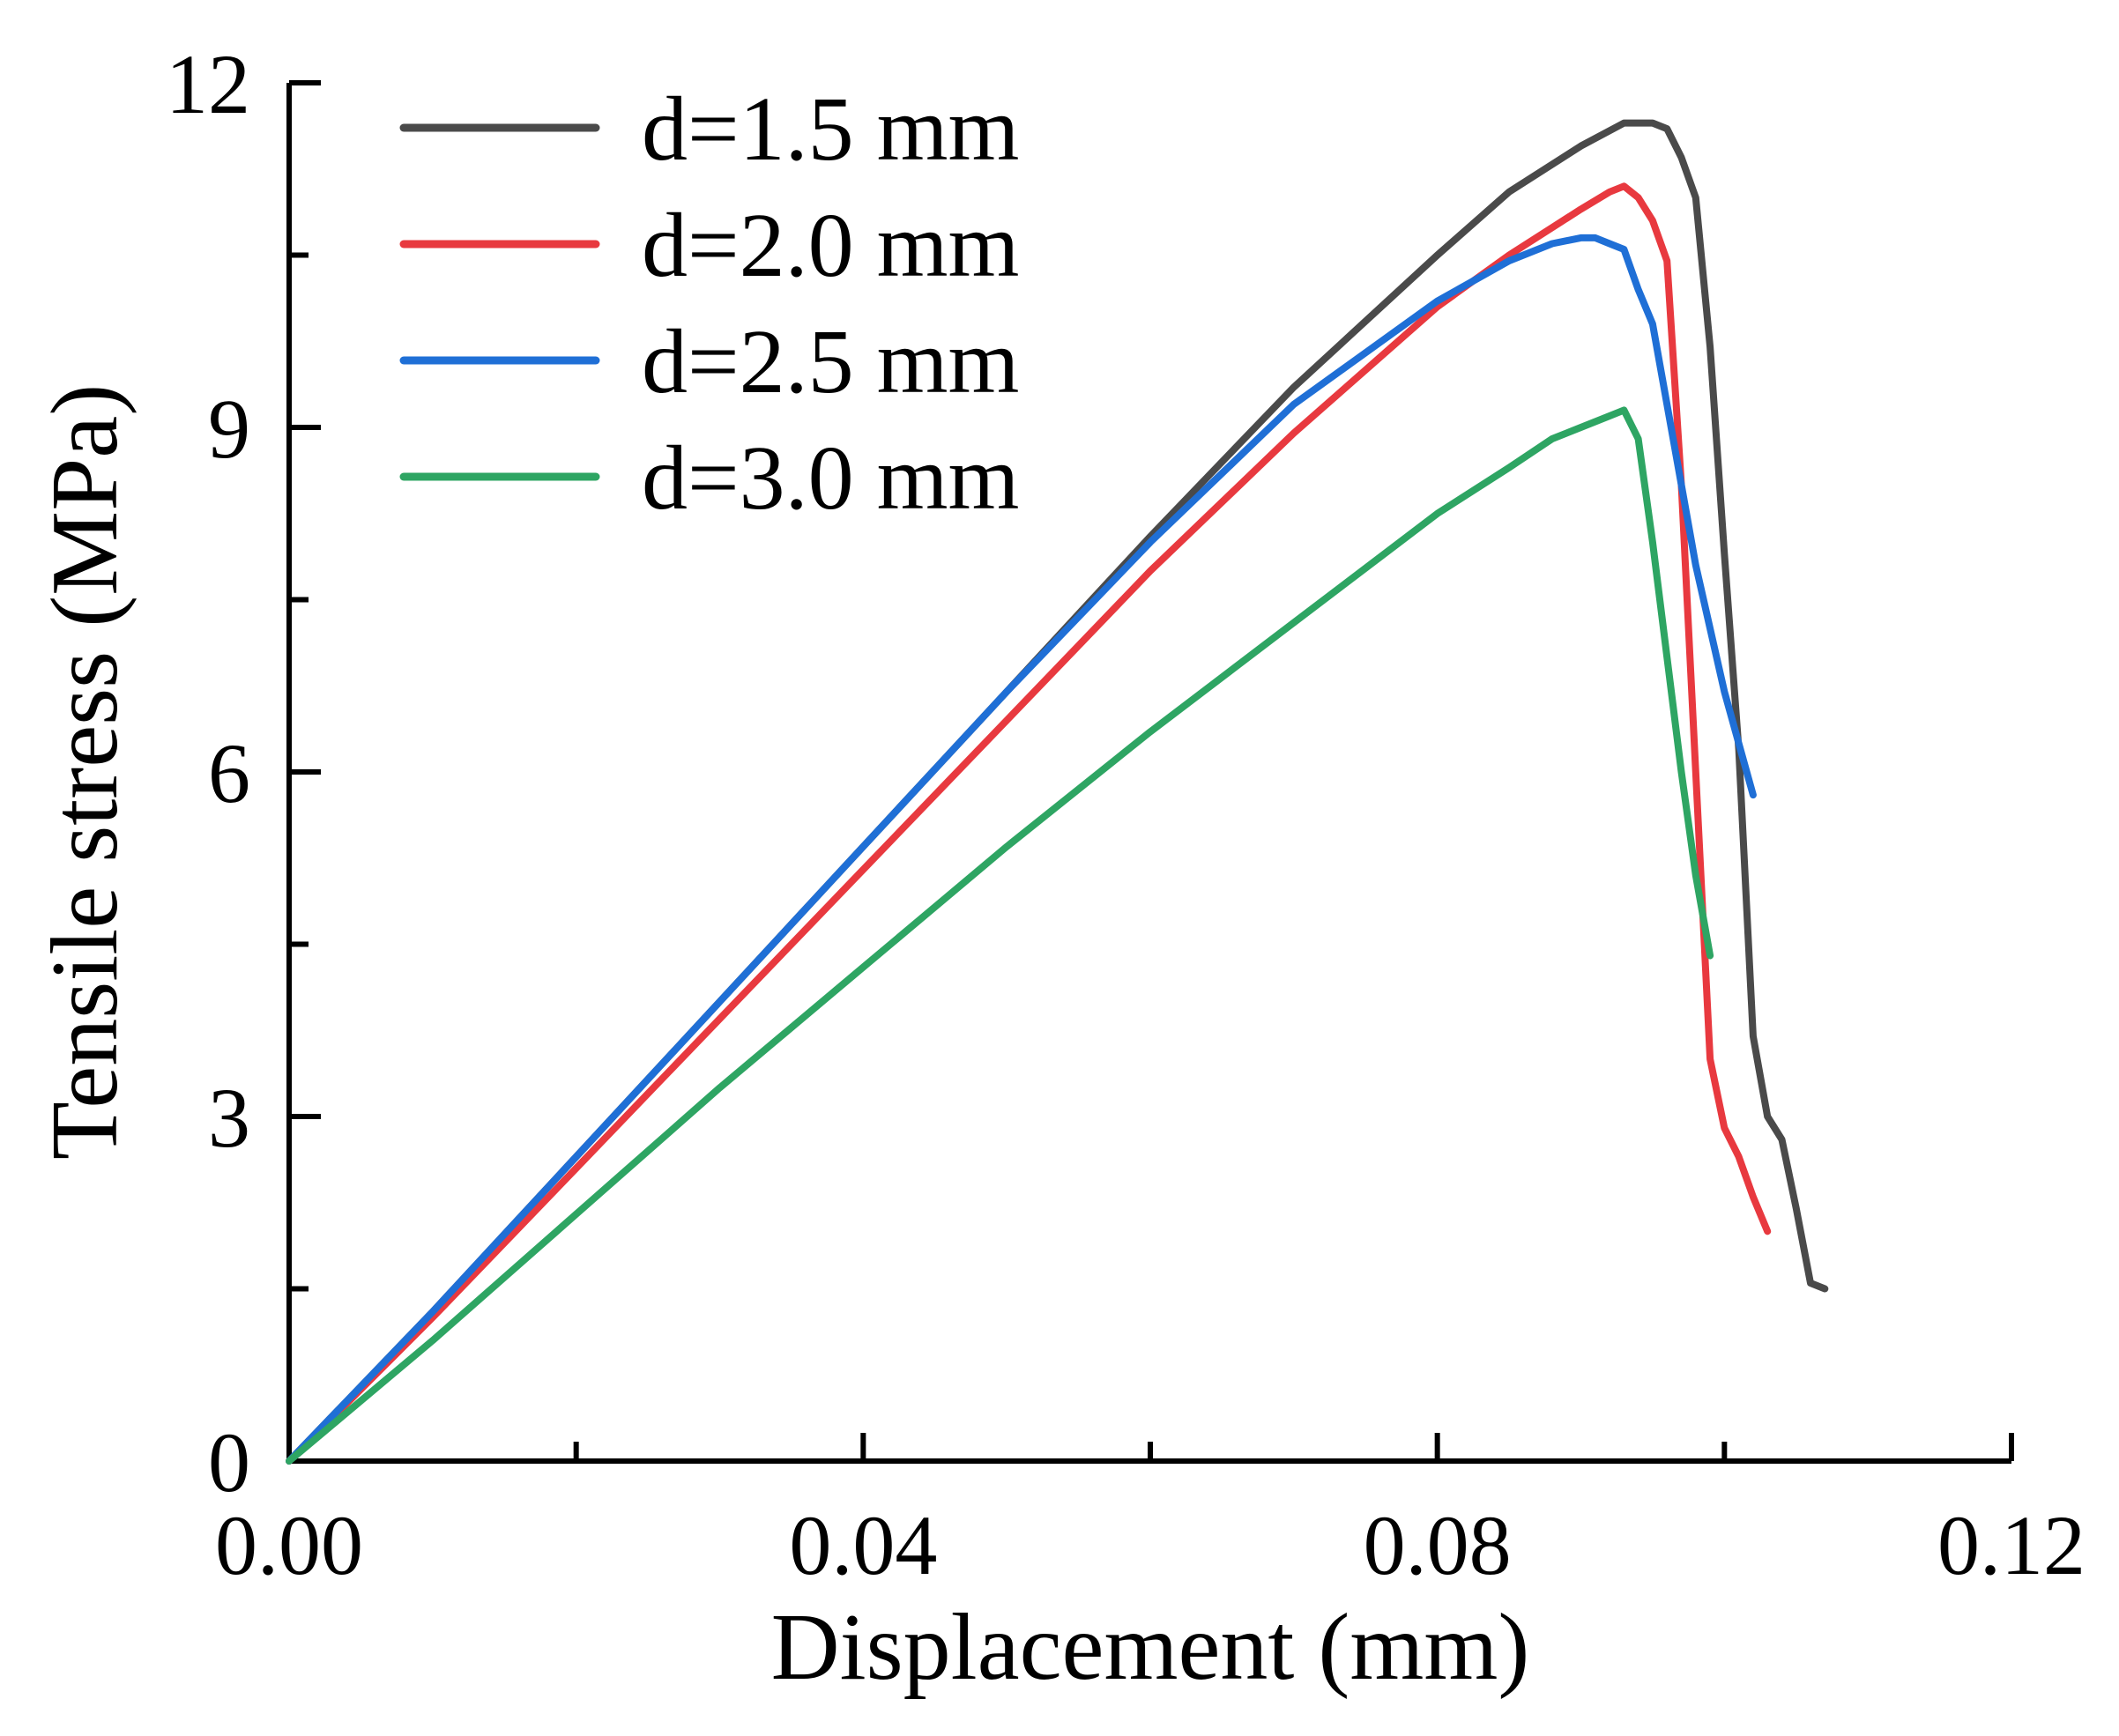  I want to click on legend-label-3: d=2.5 mm, so click(830, 361).